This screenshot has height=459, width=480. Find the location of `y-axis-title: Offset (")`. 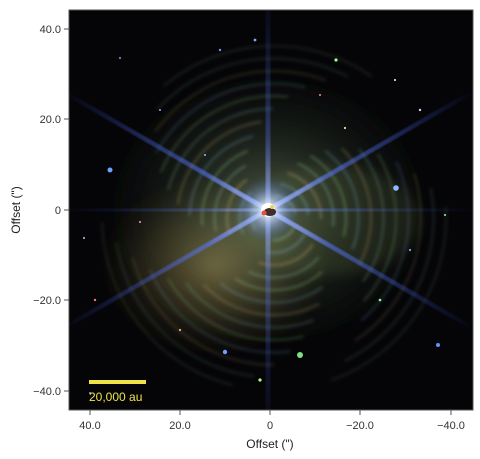

y-axis-title: Offset (") is located at coordinates (16, 209).